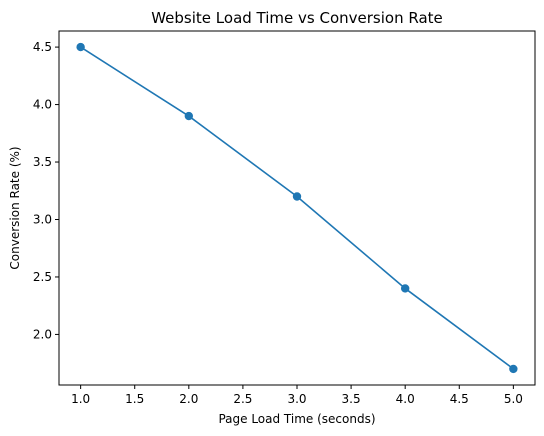  What do you see at coordinates (513, 399) in the screenshot?
I see `x-tick-label: 5.0` at bounding box center [513, 399].